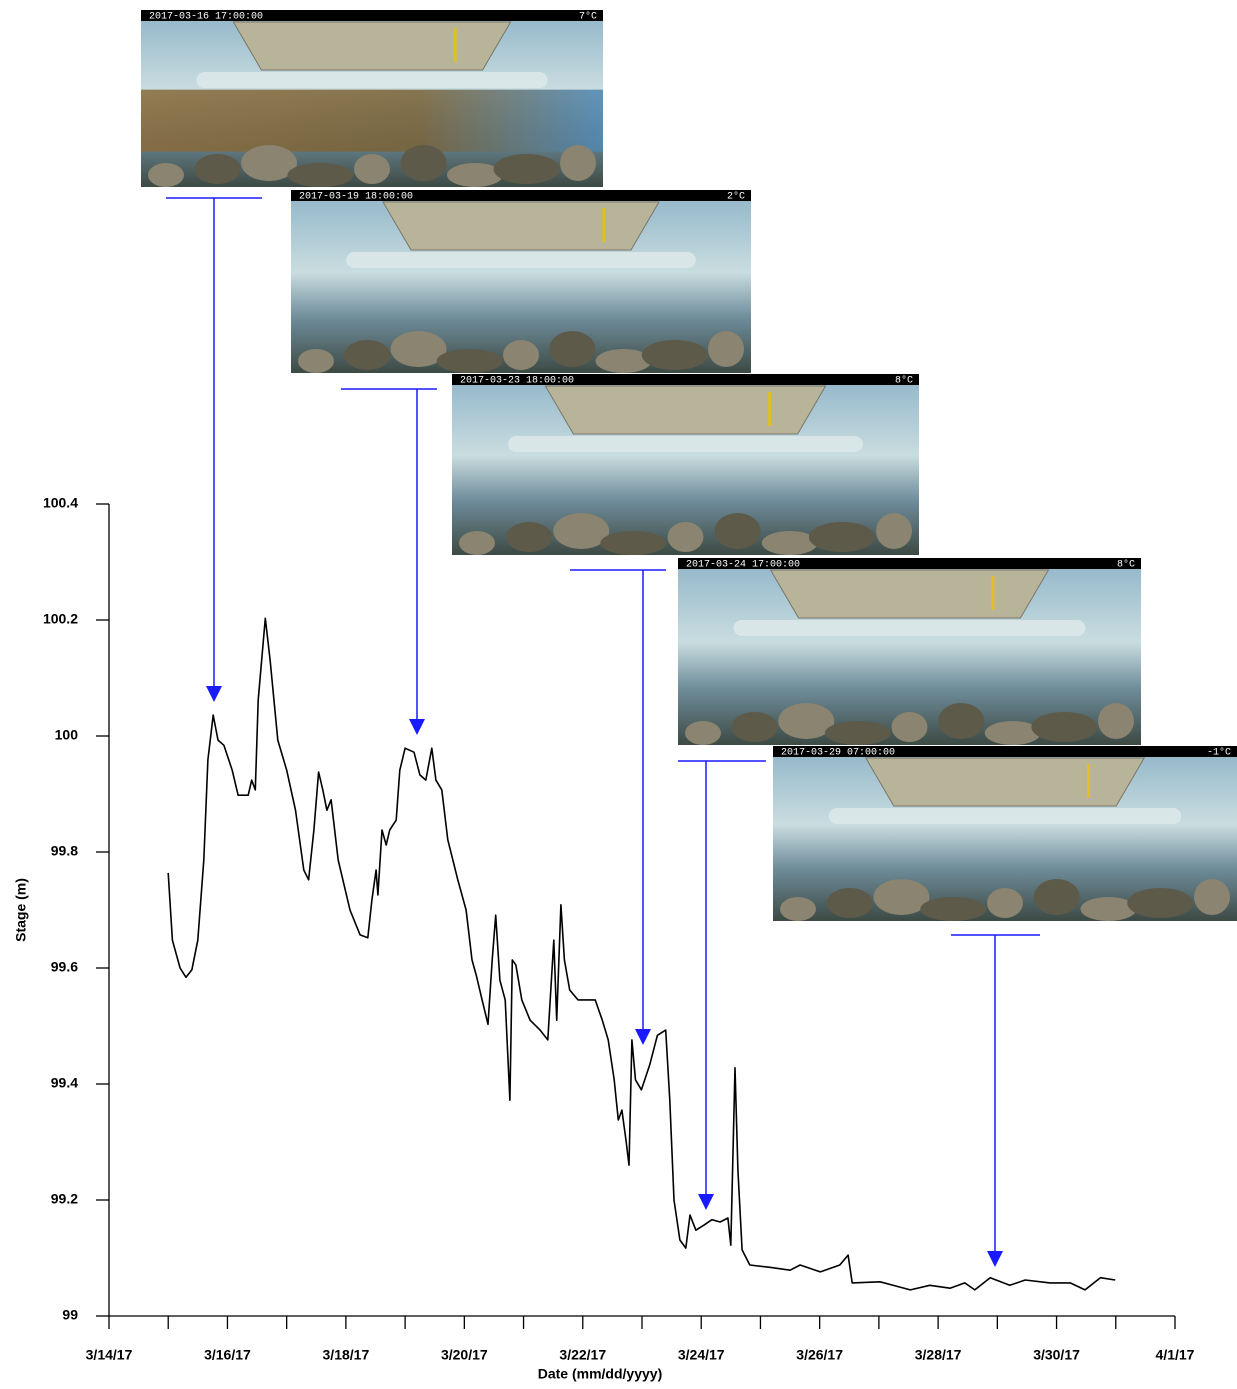  Describe the element at coordinates (206, 17) in the screenshot. I see `photo-timestamp: 2017-03-16 17:00:00` at that location.